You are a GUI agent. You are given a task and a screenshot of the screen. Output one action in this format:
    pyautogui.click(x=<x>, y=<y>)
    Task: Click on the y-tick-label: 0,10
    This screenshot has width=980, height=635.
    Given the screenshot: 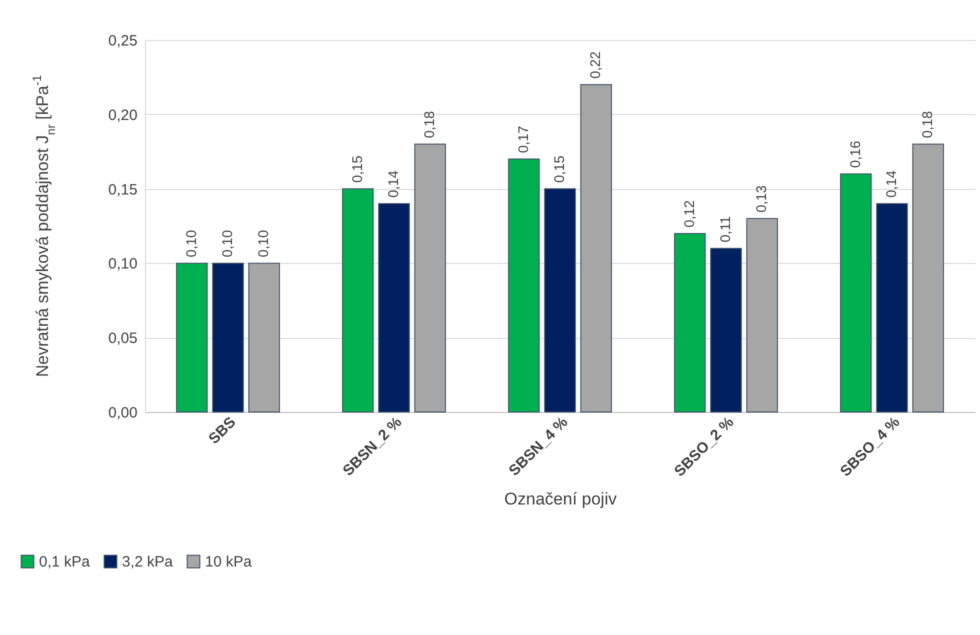 What is the action you would take?
    pyautogui.click(x=123, y=264)
    